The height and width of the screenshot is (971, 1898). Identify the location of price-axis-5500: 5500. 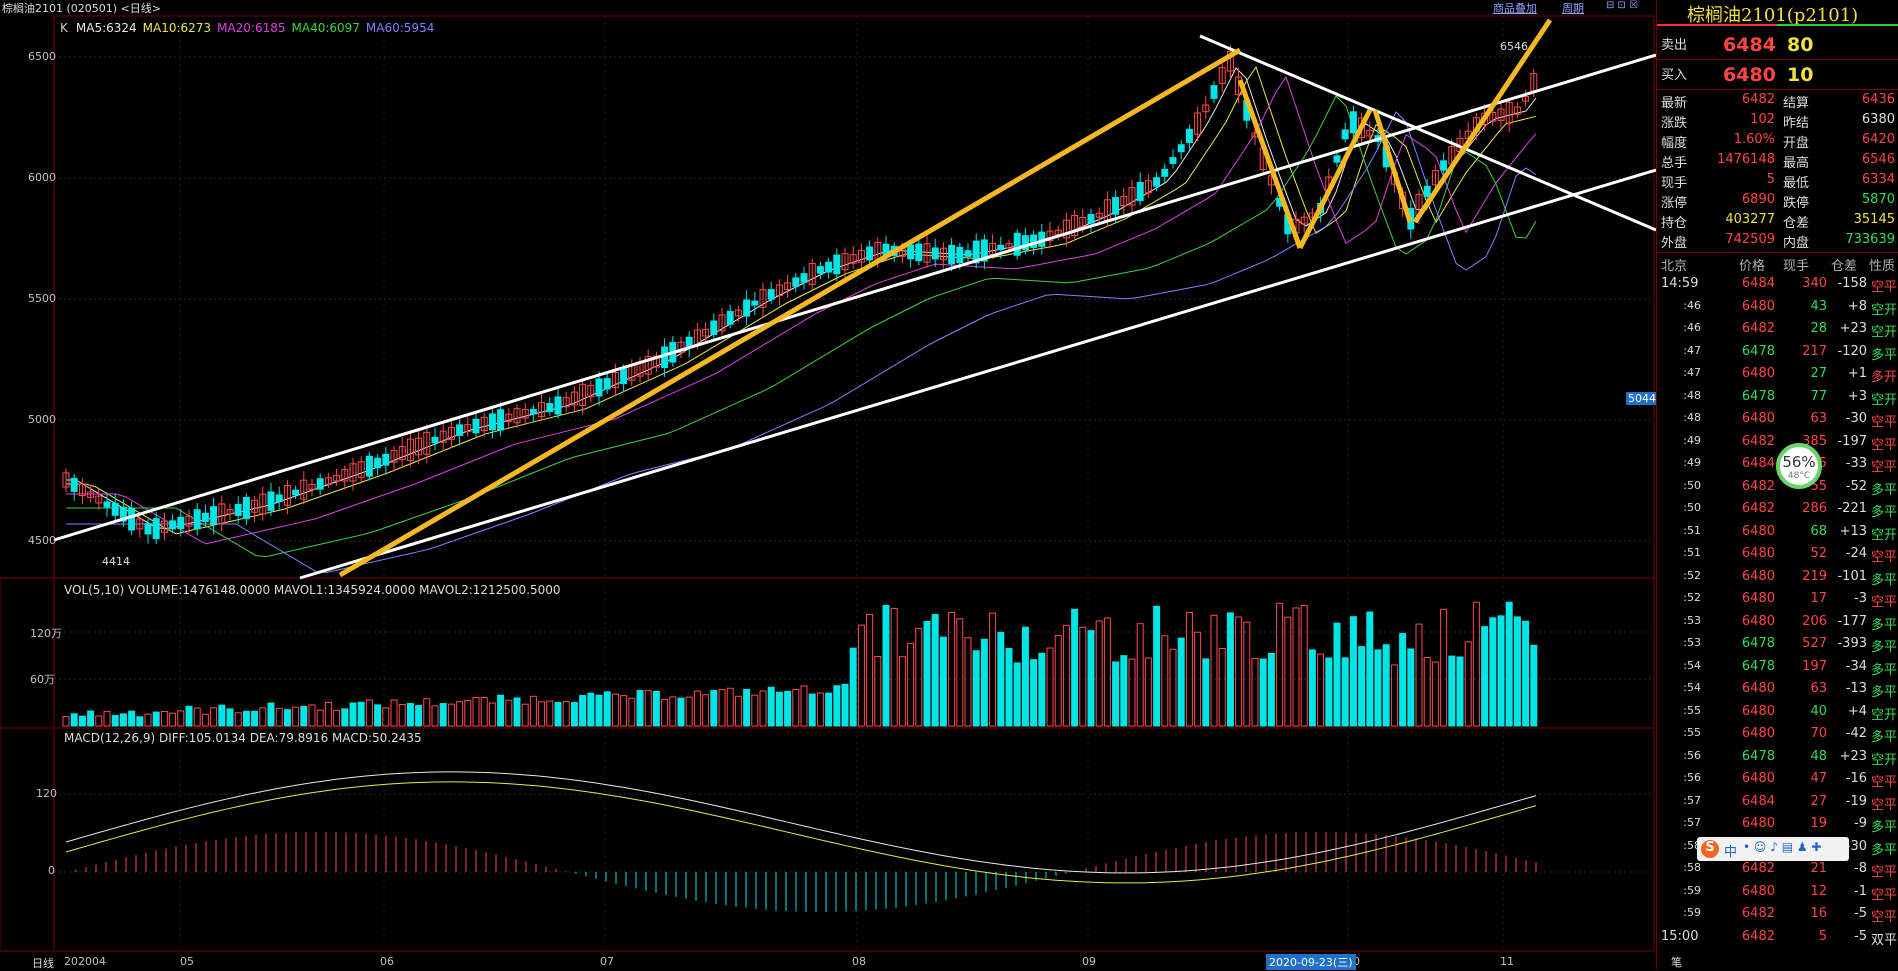
(42, 298).